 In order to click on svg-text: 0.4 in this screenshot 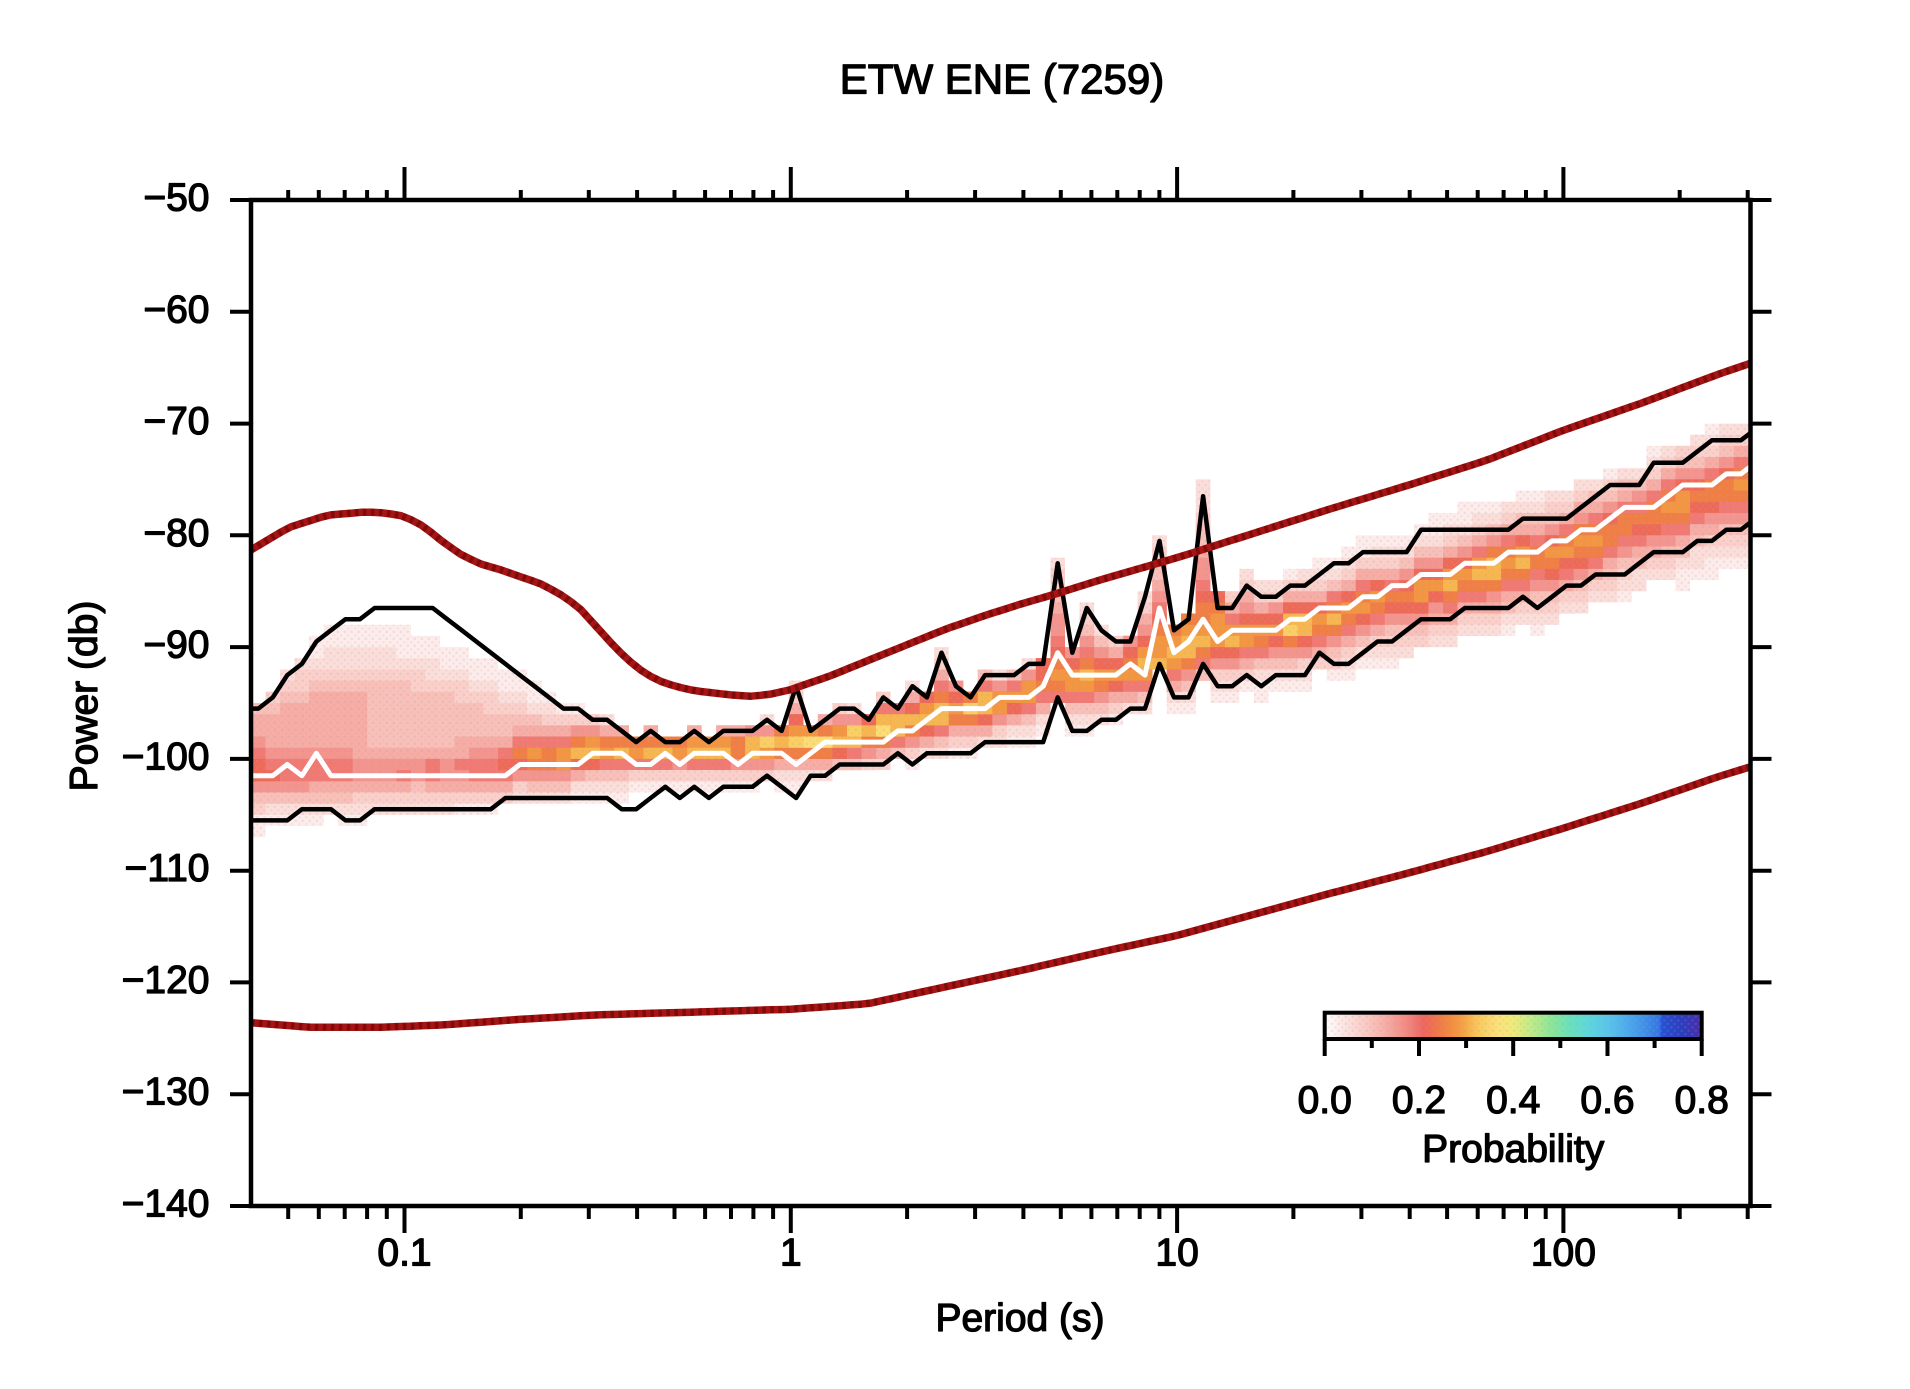, I will do `click(1513, 1100)`.